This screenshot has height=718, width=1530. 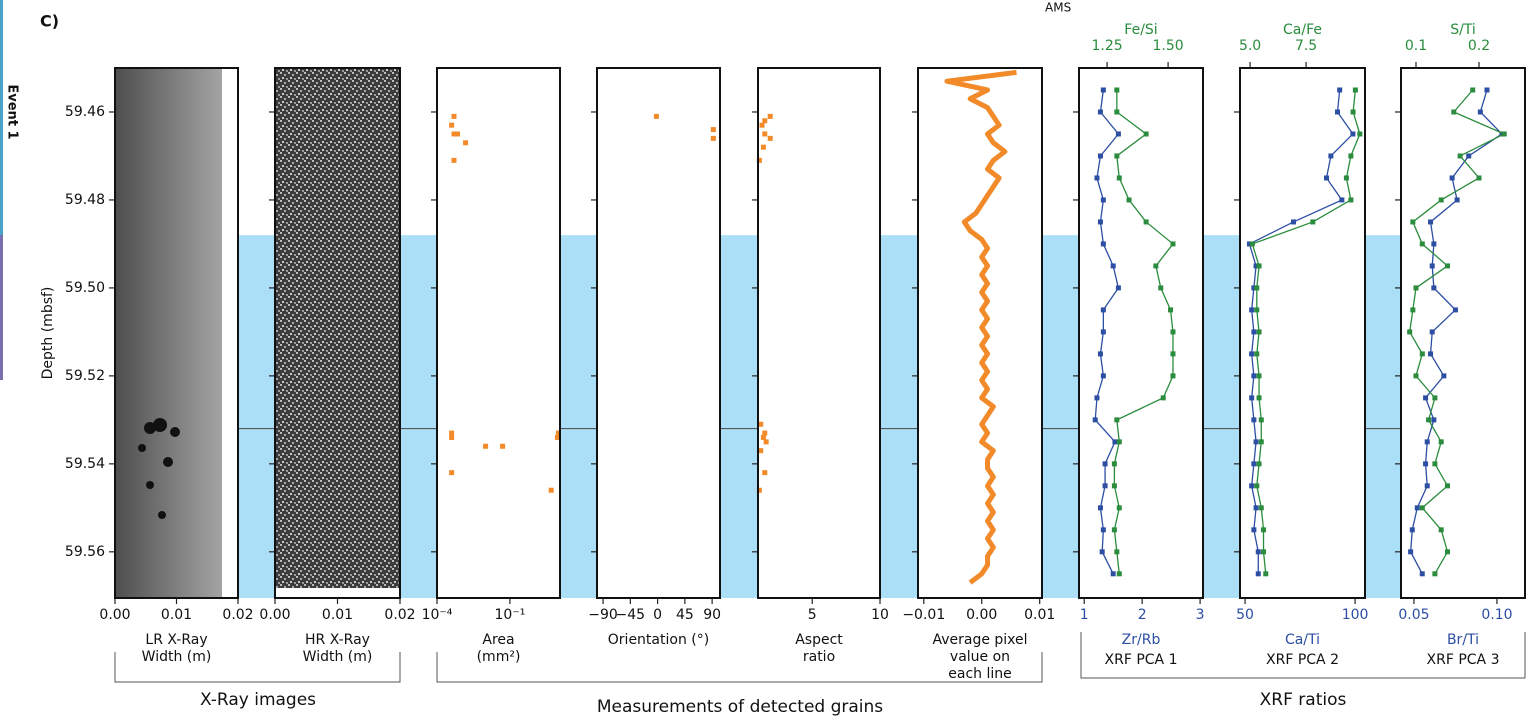 What do you see at coordinates (85, 376) in the screenshot?
I see `y-tick-label: 59.52` at bounding box center [85, 376].